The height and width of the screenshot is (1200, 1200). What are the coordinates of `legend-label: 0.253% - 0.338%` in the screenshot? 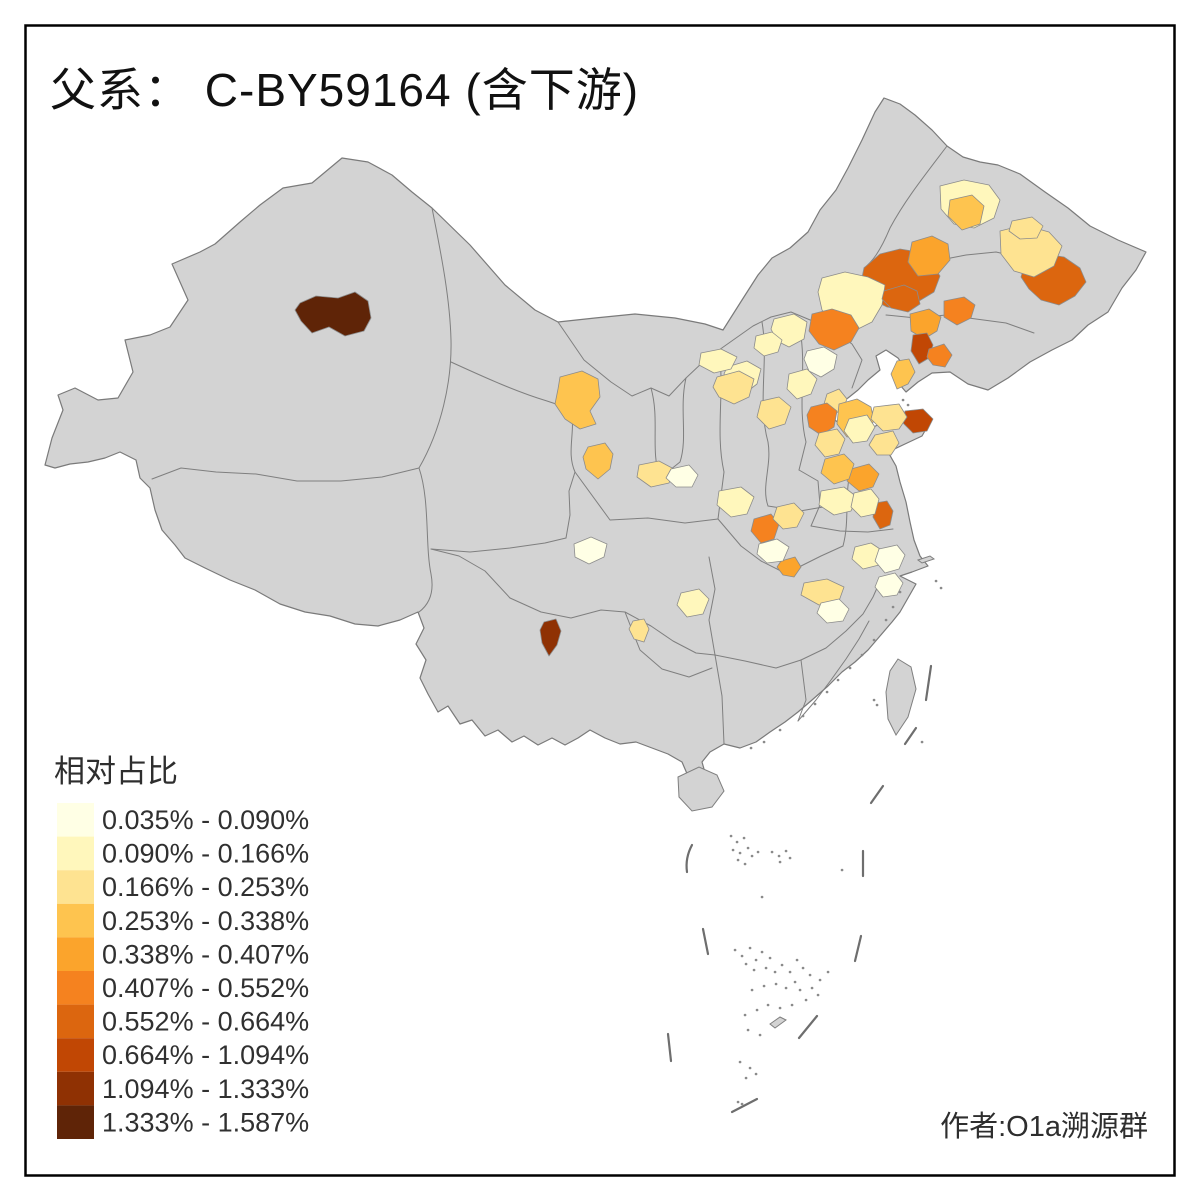 It's located at (205, 921).